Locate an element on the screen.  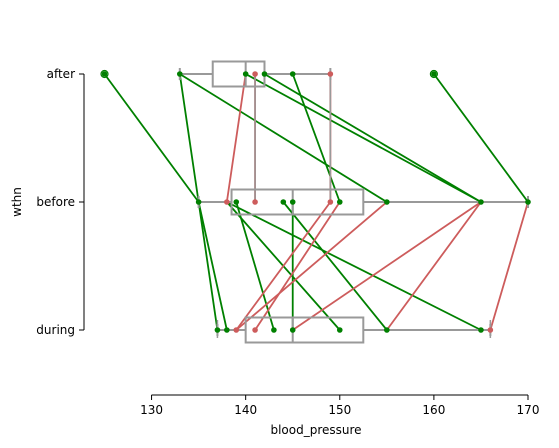
y-axis-label: wthn is located at coordinates (17, 202).